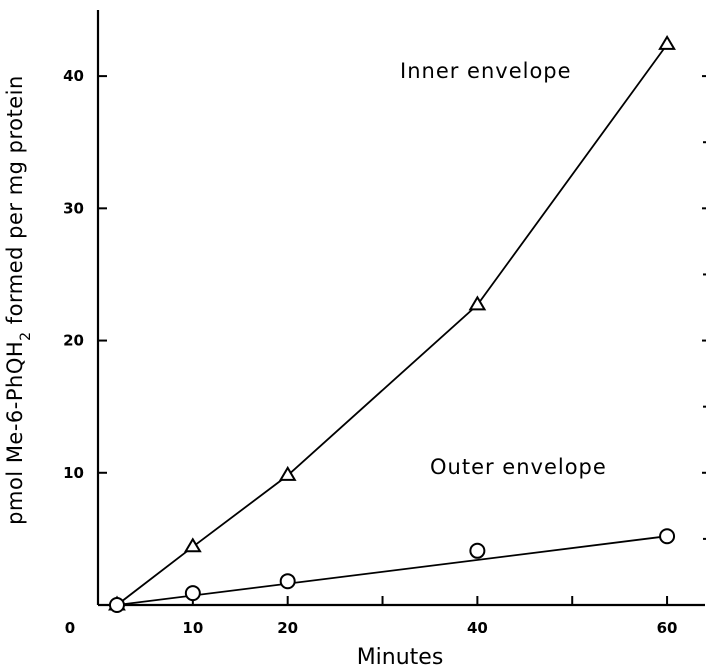 Image resolution: width=715 pixels, height=672 pixels. What do you see at coordinates (26, 335) in the screenshot?
I see `y-axis-title-subscript: 2` at bounding box center [26, 335].